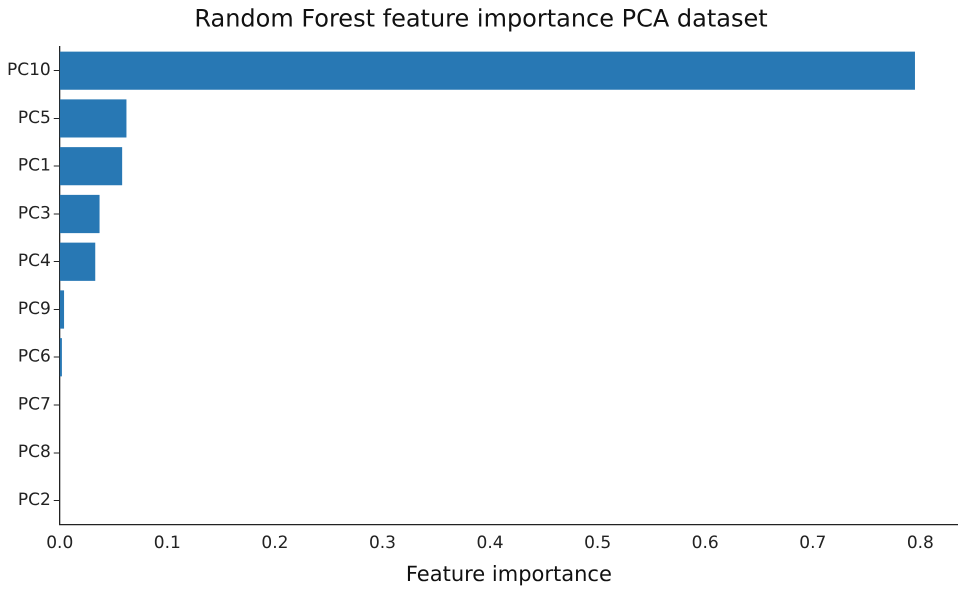 The width and height of the screenshot is (958, 598). Describe the element at coordinates (705, 543) in the screenshot. I see `x-tick-label: 0.6` at that location.